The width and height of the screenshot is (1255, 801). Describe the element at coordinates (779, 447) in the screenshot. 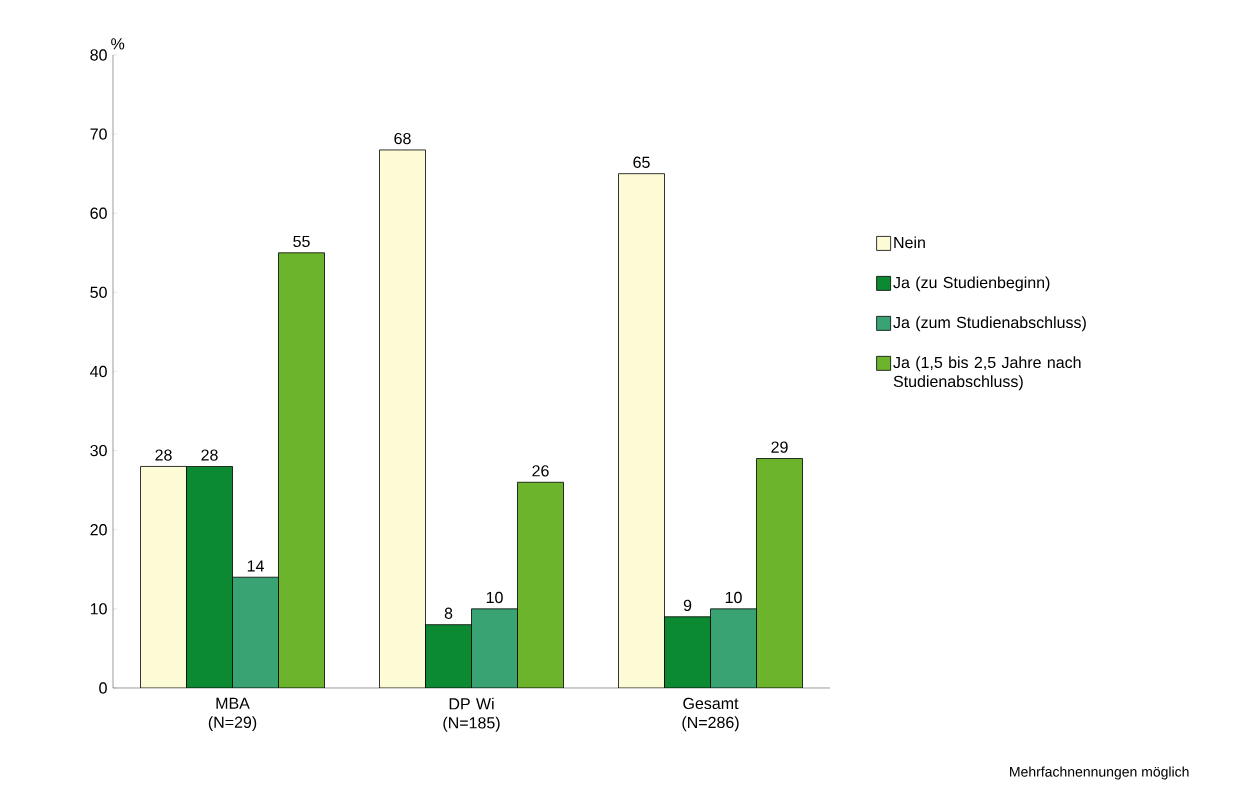

I see `data-label: 29` at that location.